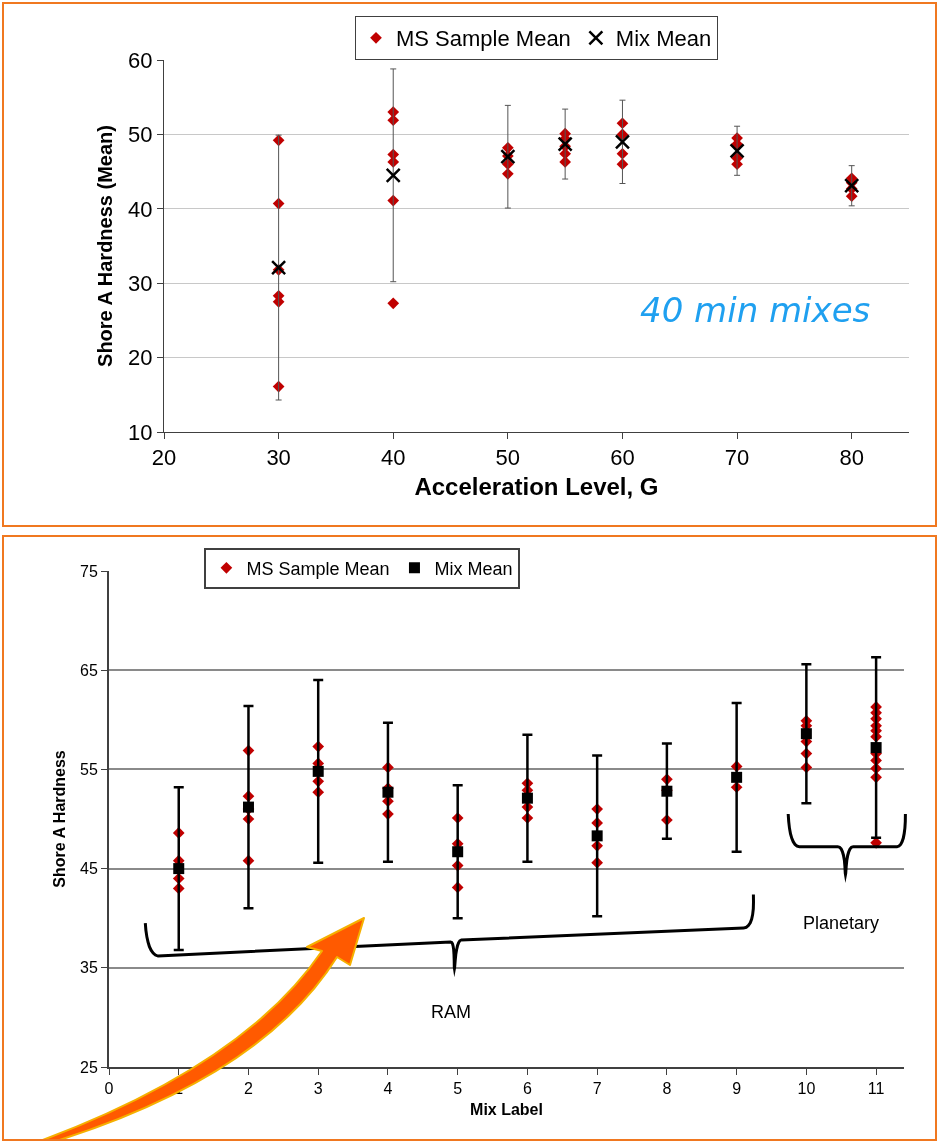 The height and width of the screenshot is (1143, 941). I want to click on x-tick-label: 8, so click(667, 1089).